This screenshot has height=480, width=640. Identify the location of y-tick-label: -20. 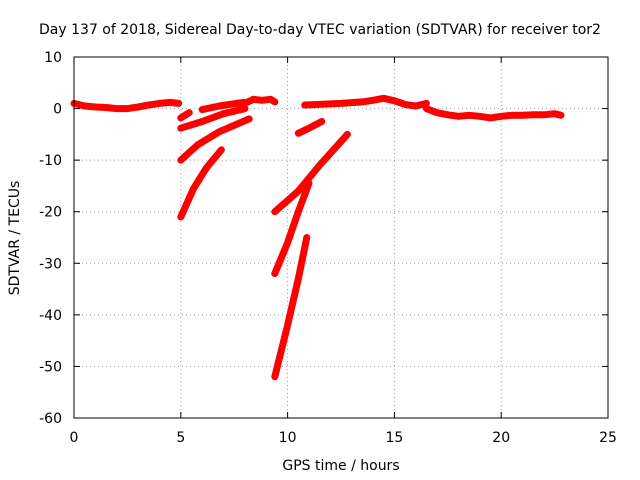
(50, 213).